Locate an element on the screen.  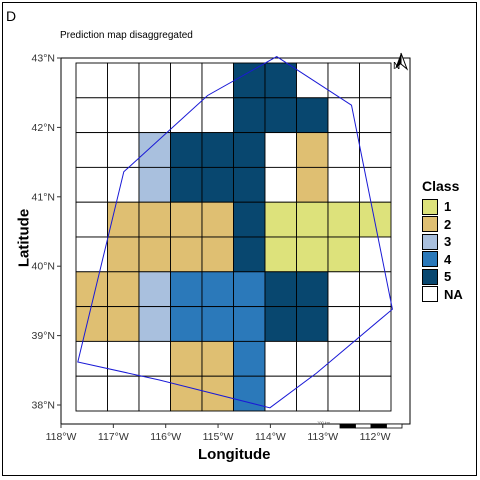
y-tick-label: 41°N is located at coordinates (43, 197).